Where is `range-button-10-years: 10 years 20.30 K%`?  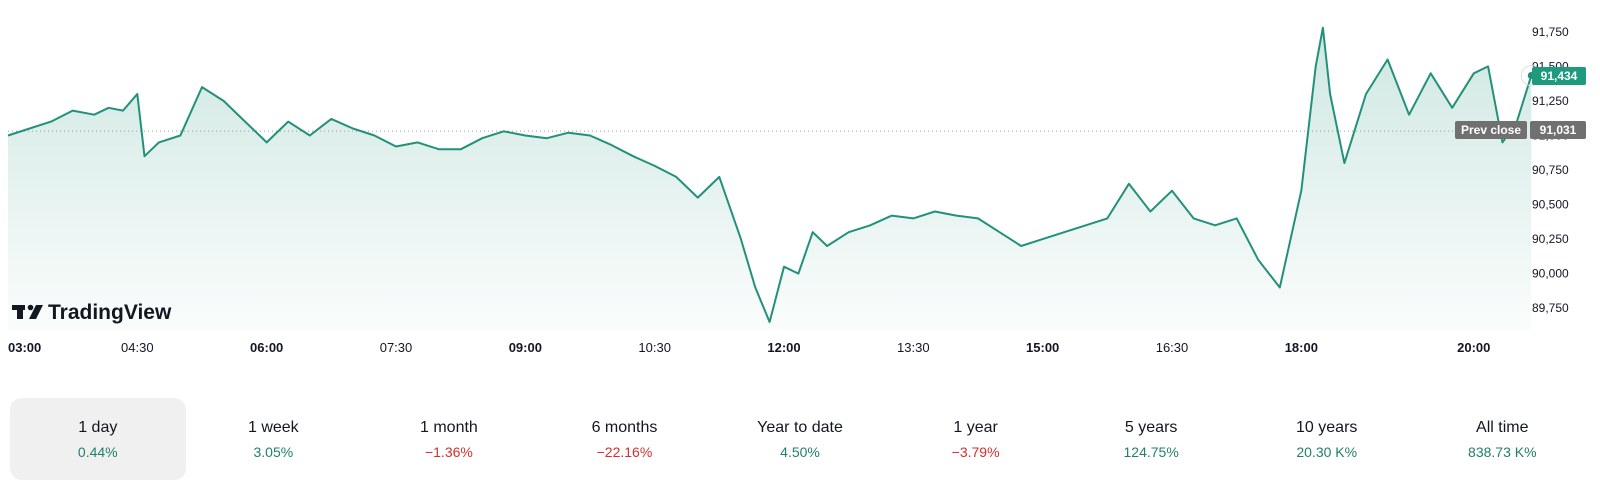 range-button-10-years: 10 years 20.30 K% is located at coordinates (1327, 439).